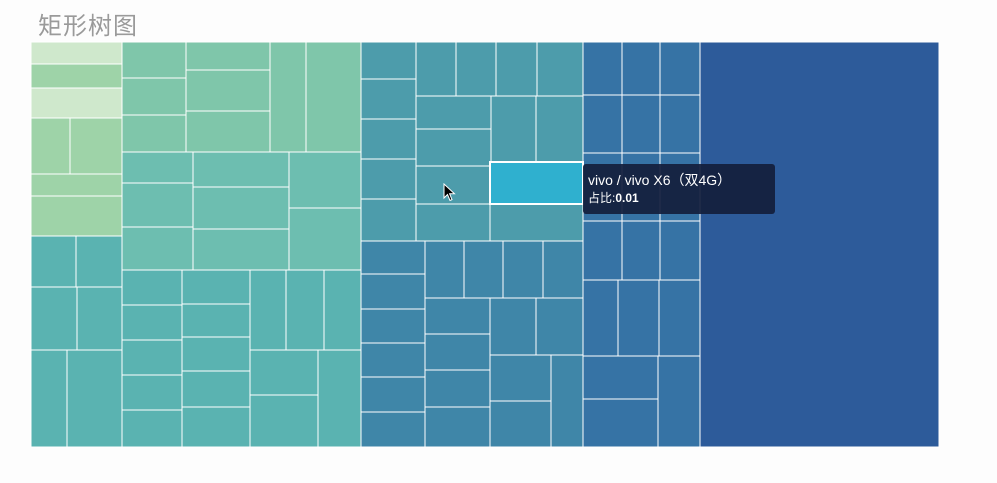 The width and height of the screenshot is (997, 483). I want to click on tooltip-ratio-label: 占比:, so click(602, 198).